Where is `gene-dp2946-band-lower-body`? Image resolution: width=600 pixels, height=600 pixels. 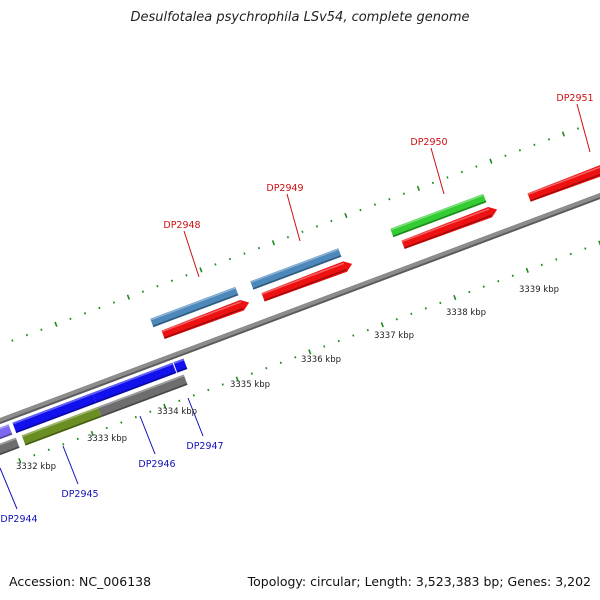 gene-dp2946-band-lower-body is located at coordinates (142, 396).